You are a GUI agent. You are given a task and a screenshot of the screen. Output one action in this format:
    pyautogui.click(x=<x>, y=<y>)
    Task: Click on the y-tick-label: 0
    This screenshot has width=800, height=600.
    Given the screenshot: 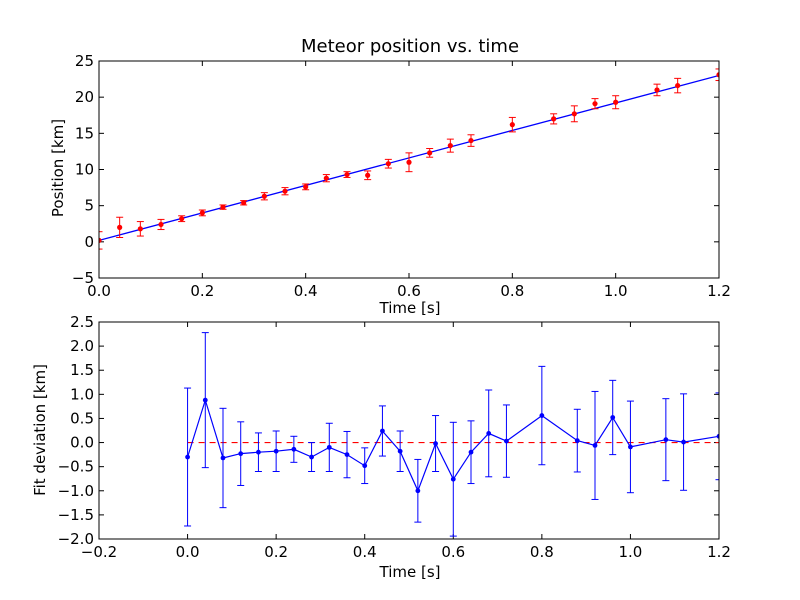 What is the action you would take?
    pyautogui.click(x=89, y=242)
    